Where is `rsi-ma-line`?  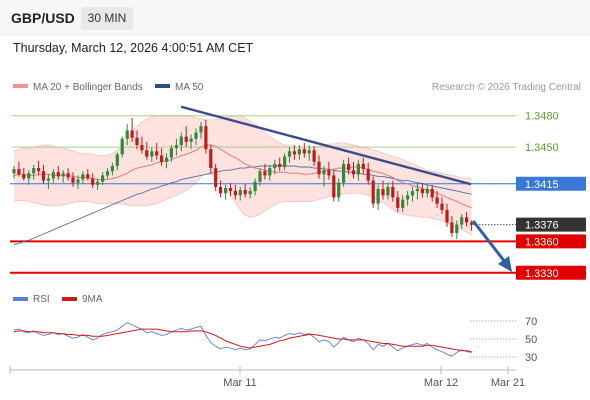 rsi-ma-line is located at coordinates (242, 340).